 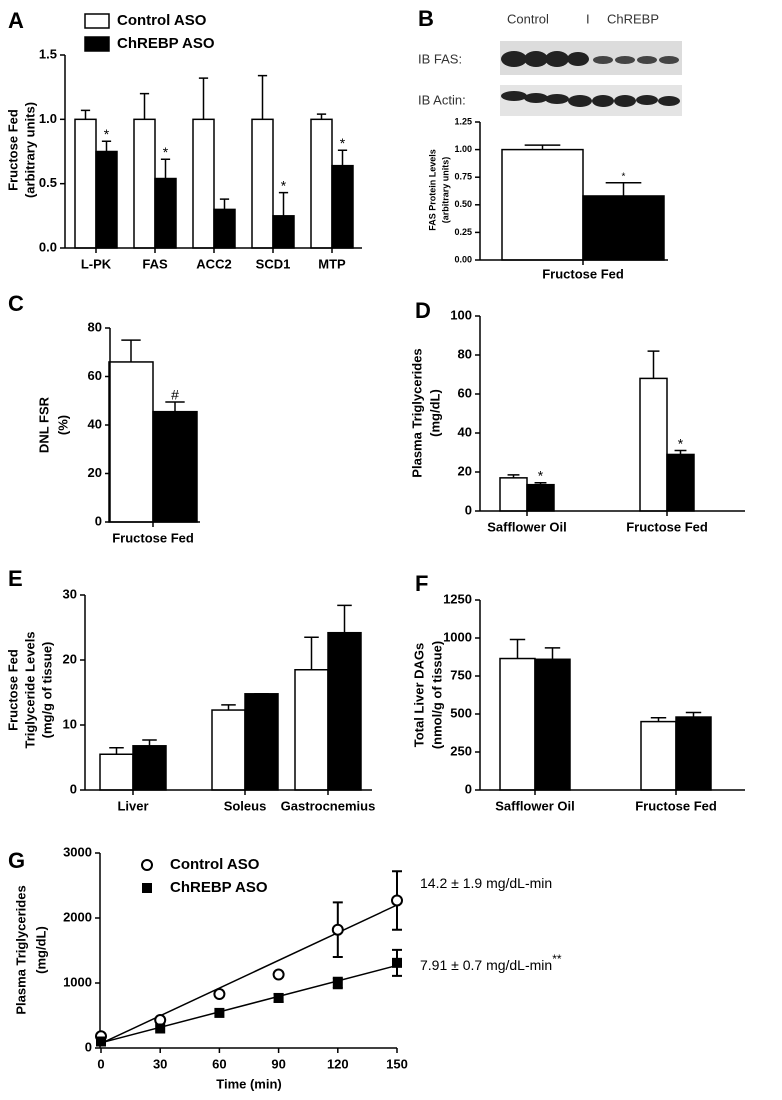 What do you see at coordinates (16, 20) in the screenshot?
I see `panel-letter: A` at bounding box center [16, 20].